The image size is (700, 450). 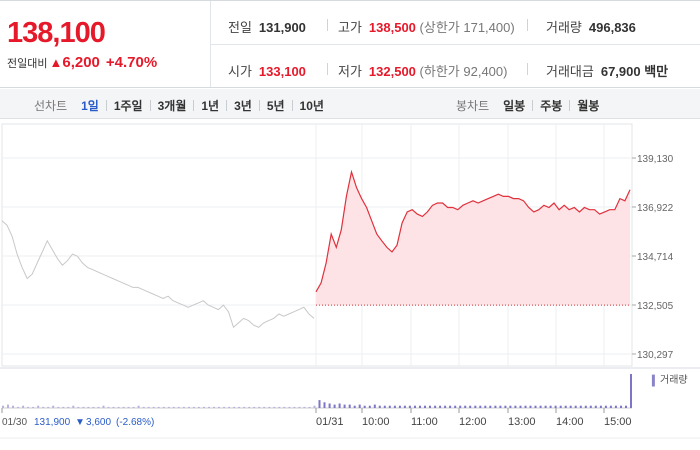 I want to click on today-price-line, so click(x=473, y=231).